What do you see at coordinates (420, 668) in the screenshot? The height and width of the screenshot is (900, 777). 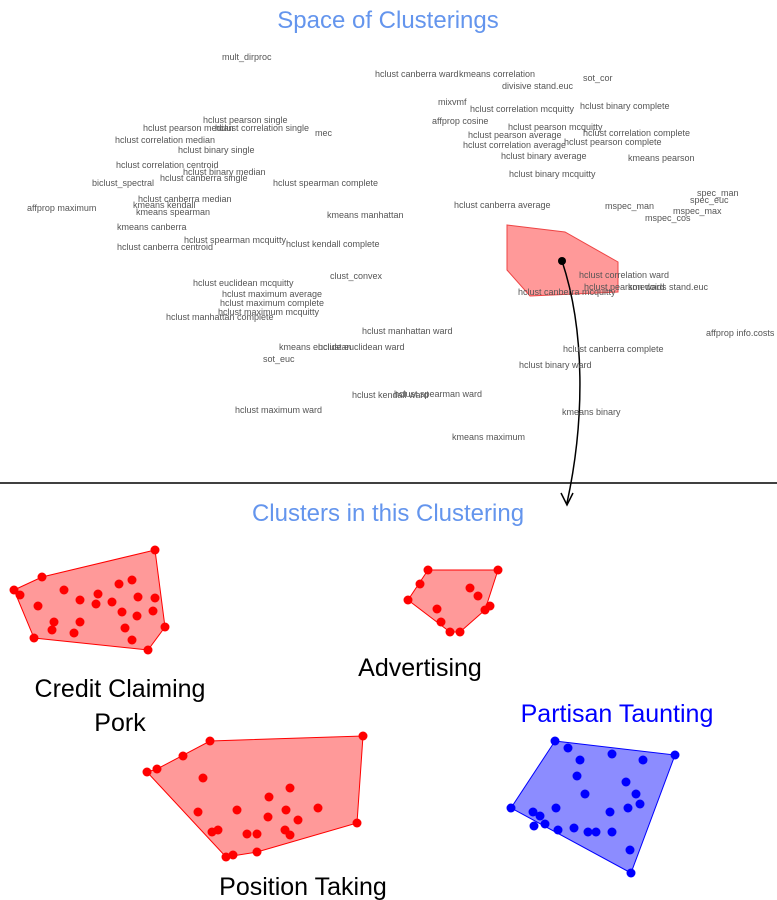 I see `cluster-label: Advertising` at bounding box center [420, 668].